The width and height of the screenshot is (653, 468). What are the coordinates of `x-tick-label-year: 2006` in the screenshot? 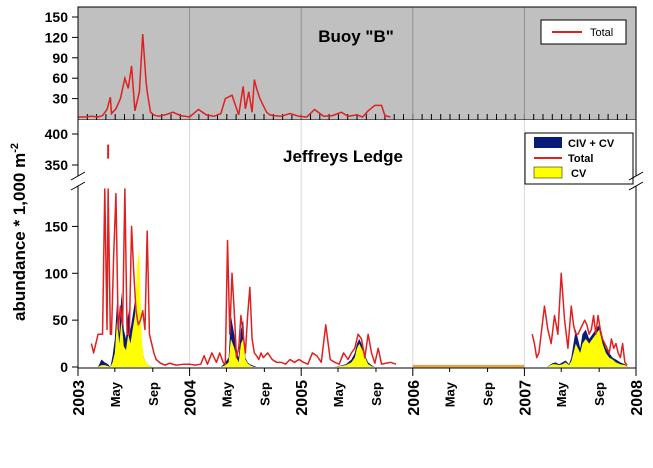 It's located at (414, 398).